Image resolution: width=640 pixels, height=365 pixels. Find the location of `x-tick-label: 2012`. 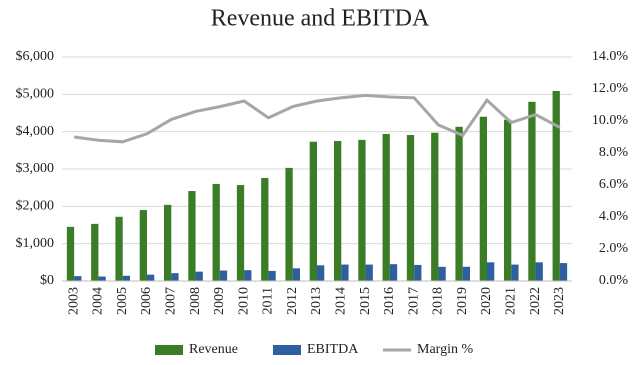

x-tick-label: 2012 is located at coordinates (292, 301).